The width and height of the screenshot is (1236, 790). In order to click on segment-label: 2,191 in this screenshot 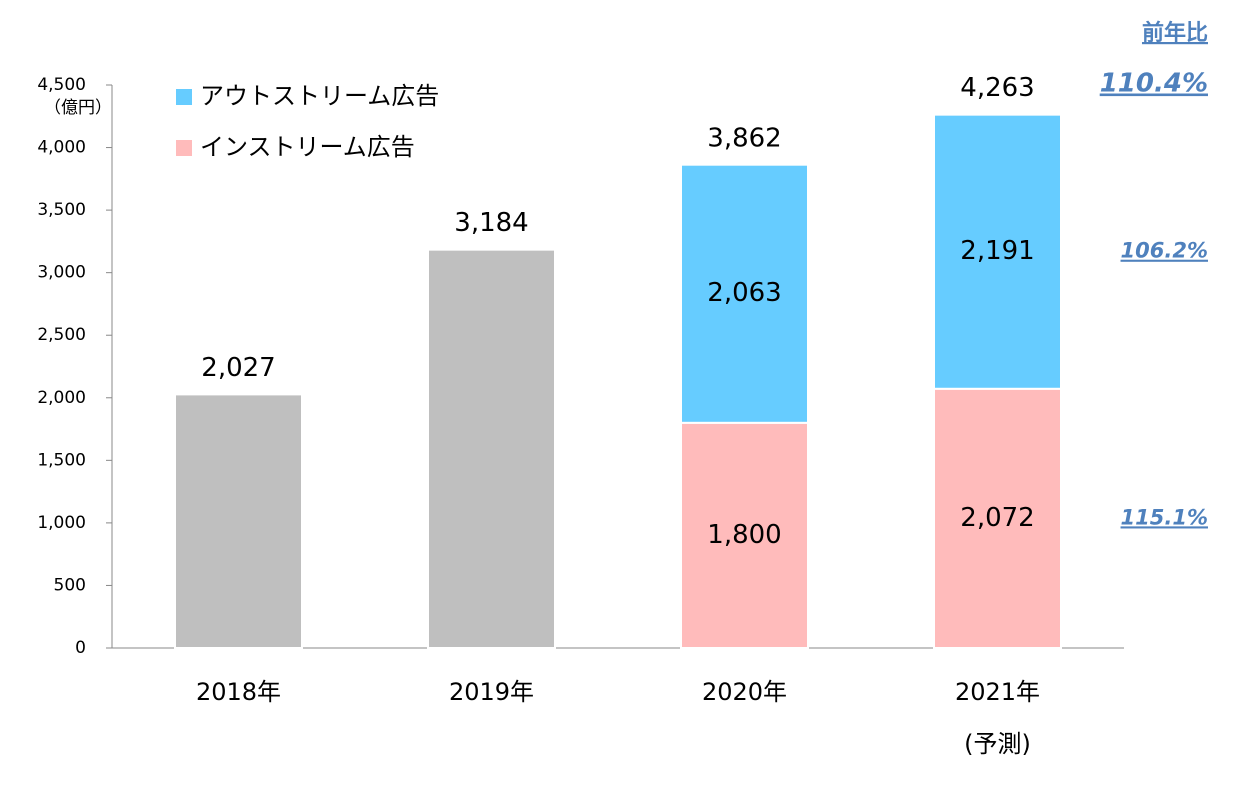, I will do `click(997, 251)`.